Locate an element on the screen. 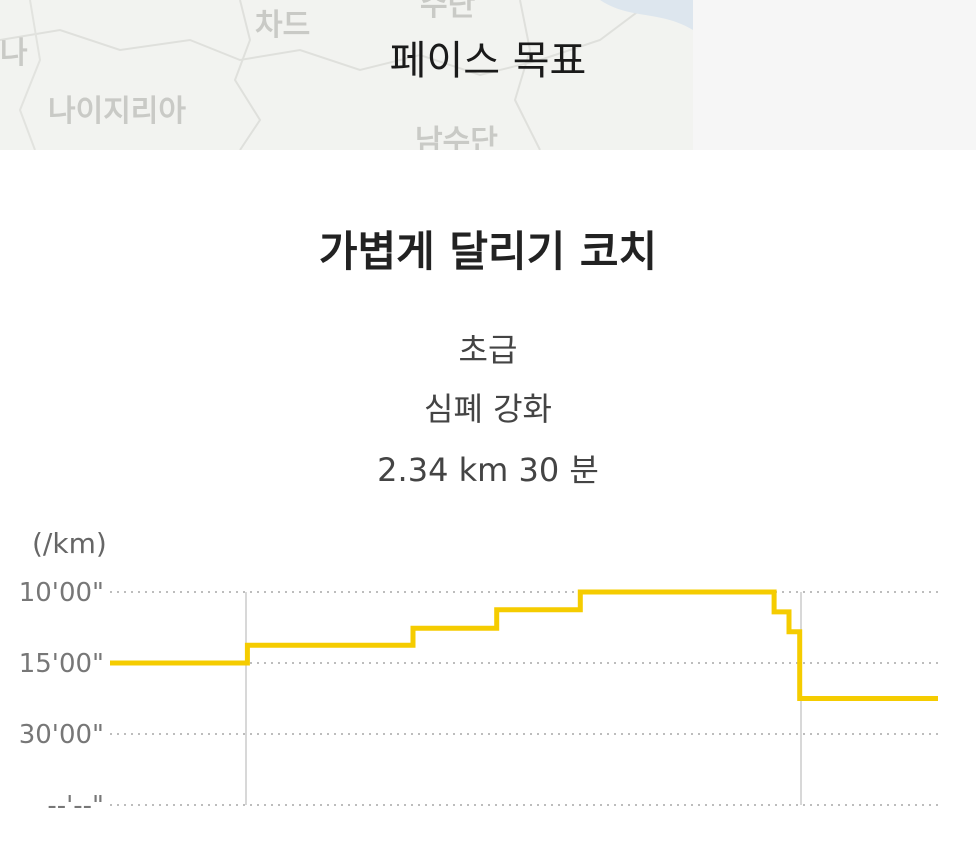  y-axis-unit: (/km) is located at coordinates (69, 543).